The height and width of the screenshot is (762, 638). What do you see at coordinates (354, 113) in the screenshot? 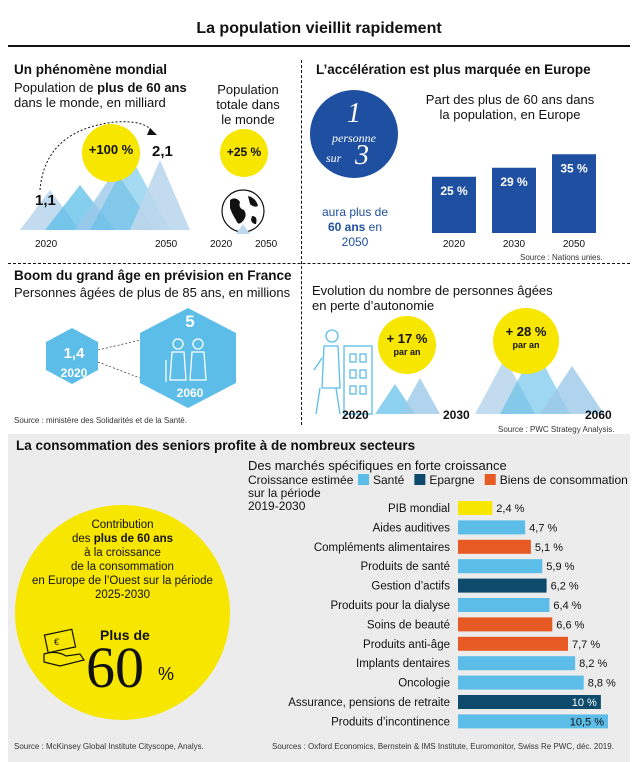
I see `europe-ratio-number: 1` at bounding box center [354, 113].